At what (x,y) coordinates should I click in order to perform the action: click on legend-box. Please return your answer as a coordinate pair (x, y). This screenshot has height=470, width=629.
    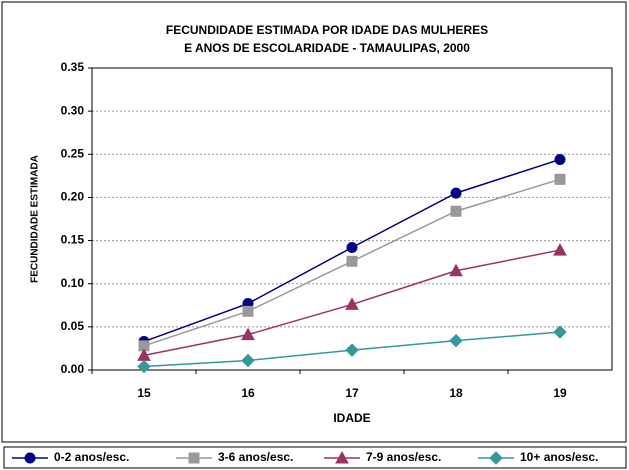
    Looking at the image, I should click on (315, 457).